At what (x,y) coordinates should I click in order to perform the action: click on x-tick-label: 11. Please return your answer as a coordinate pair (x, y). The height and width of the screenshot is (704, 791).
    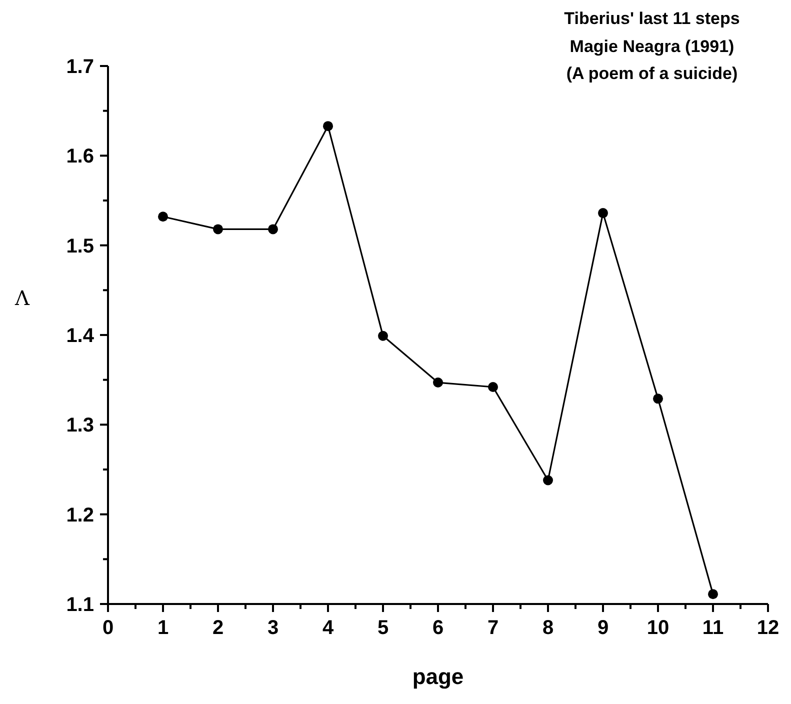
    Looking at the image, I should click on (713, 628).